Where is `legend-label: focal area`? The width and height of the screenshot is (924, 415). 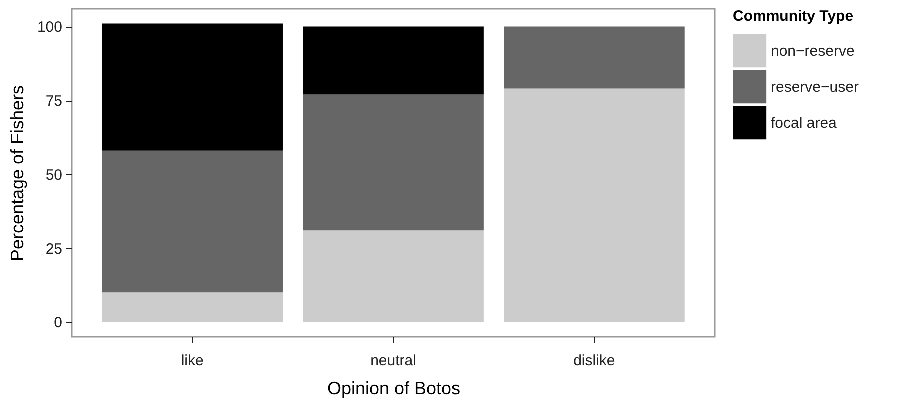 legend-label: focal area is located at coordinates (804, 123).